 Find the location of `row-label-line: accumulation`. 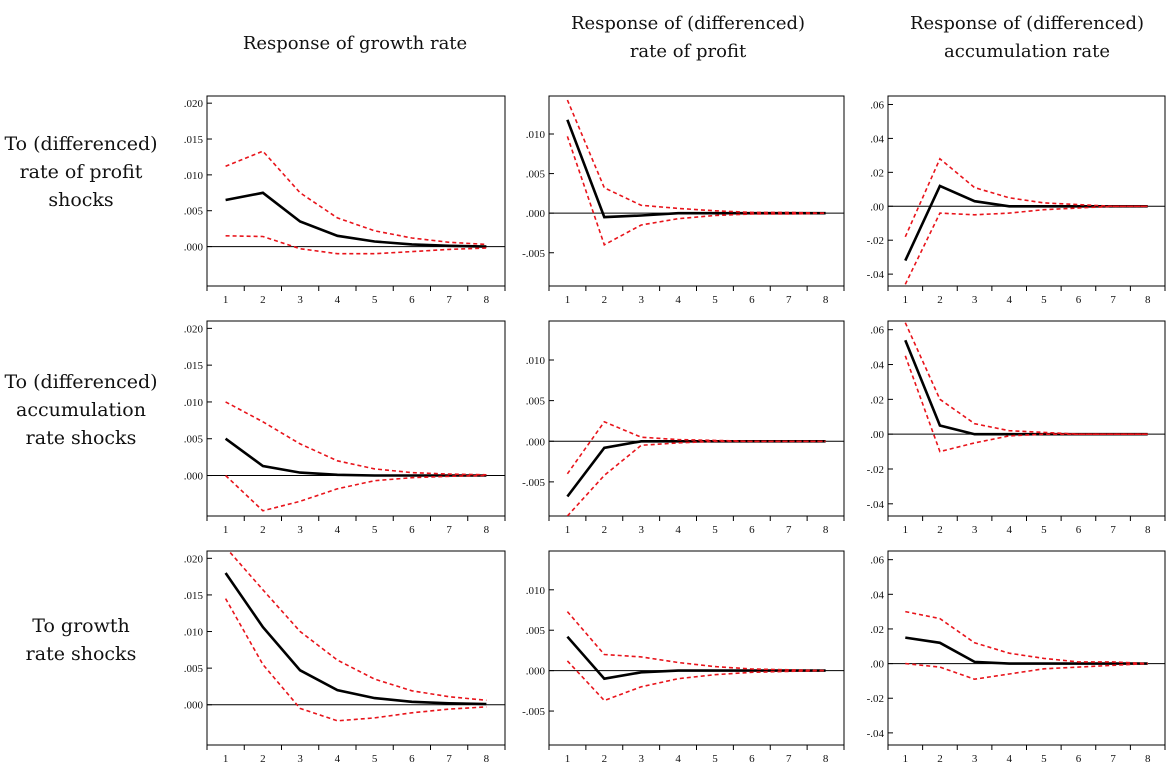

row-label-line: accumulation is located at coordinates (81, 410).